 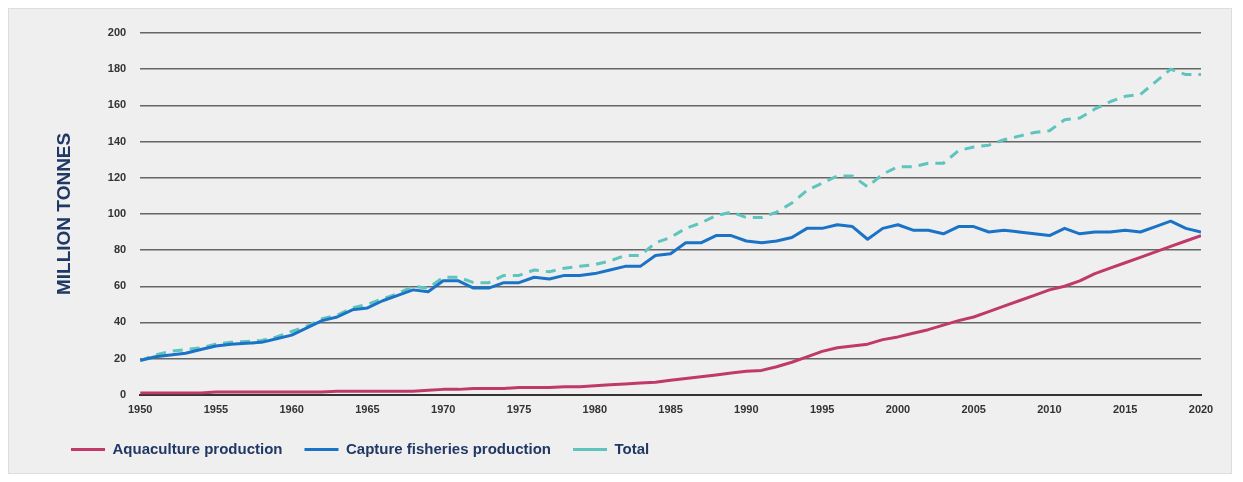 What do you see at coordinates (117, 104) in the screenshot?
I see `y-tick-label: 160` at bounding box center [117, 104].